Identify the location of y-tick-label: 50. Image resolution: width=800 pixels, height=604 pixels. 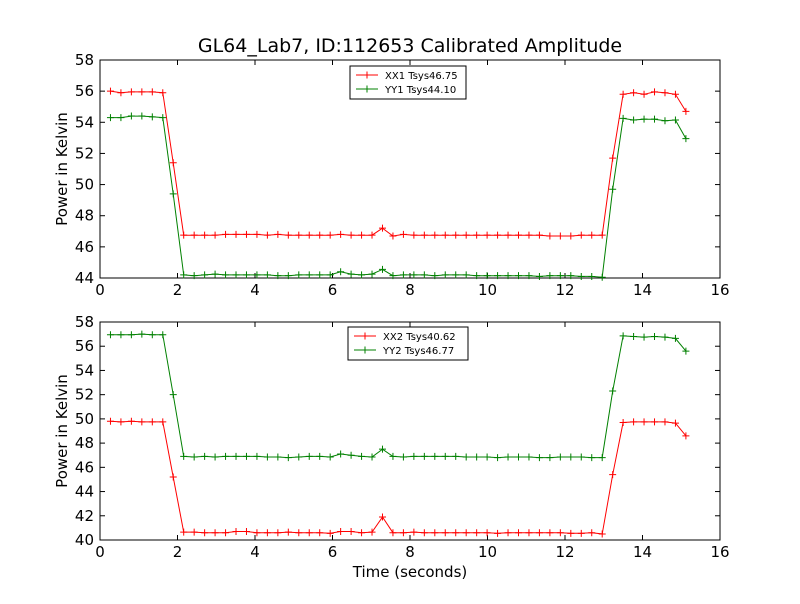
(84, 185).